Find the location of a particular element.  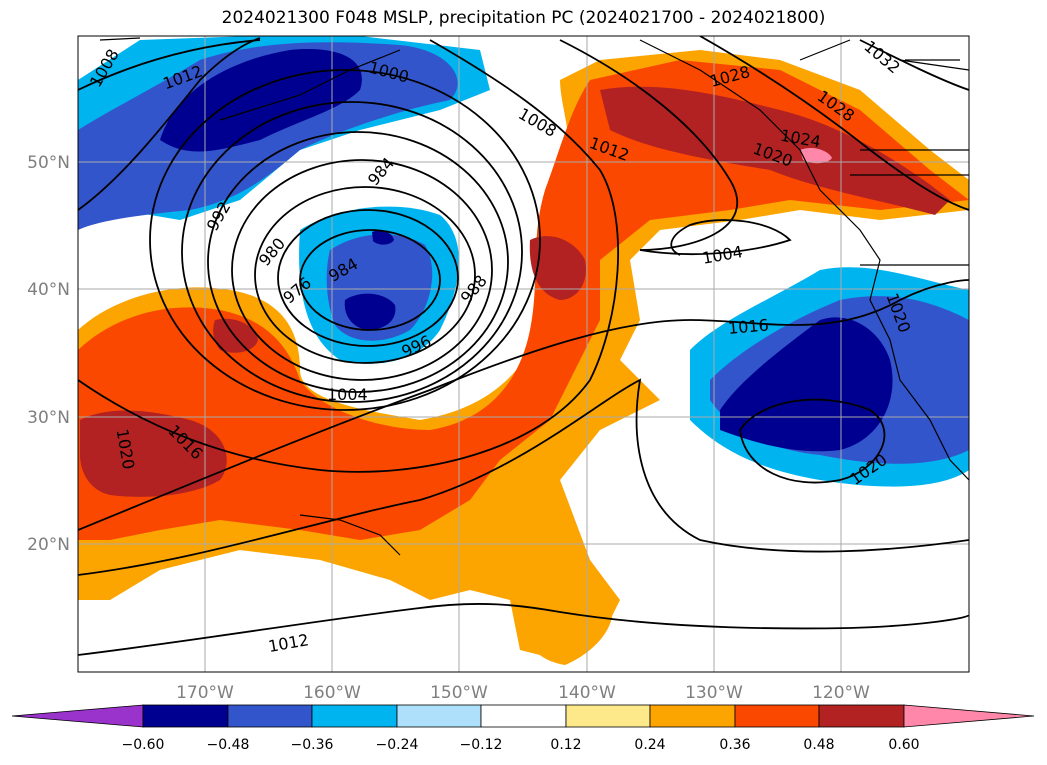

colorbar-tick: 0.36 is located at coordinates (734, 745).